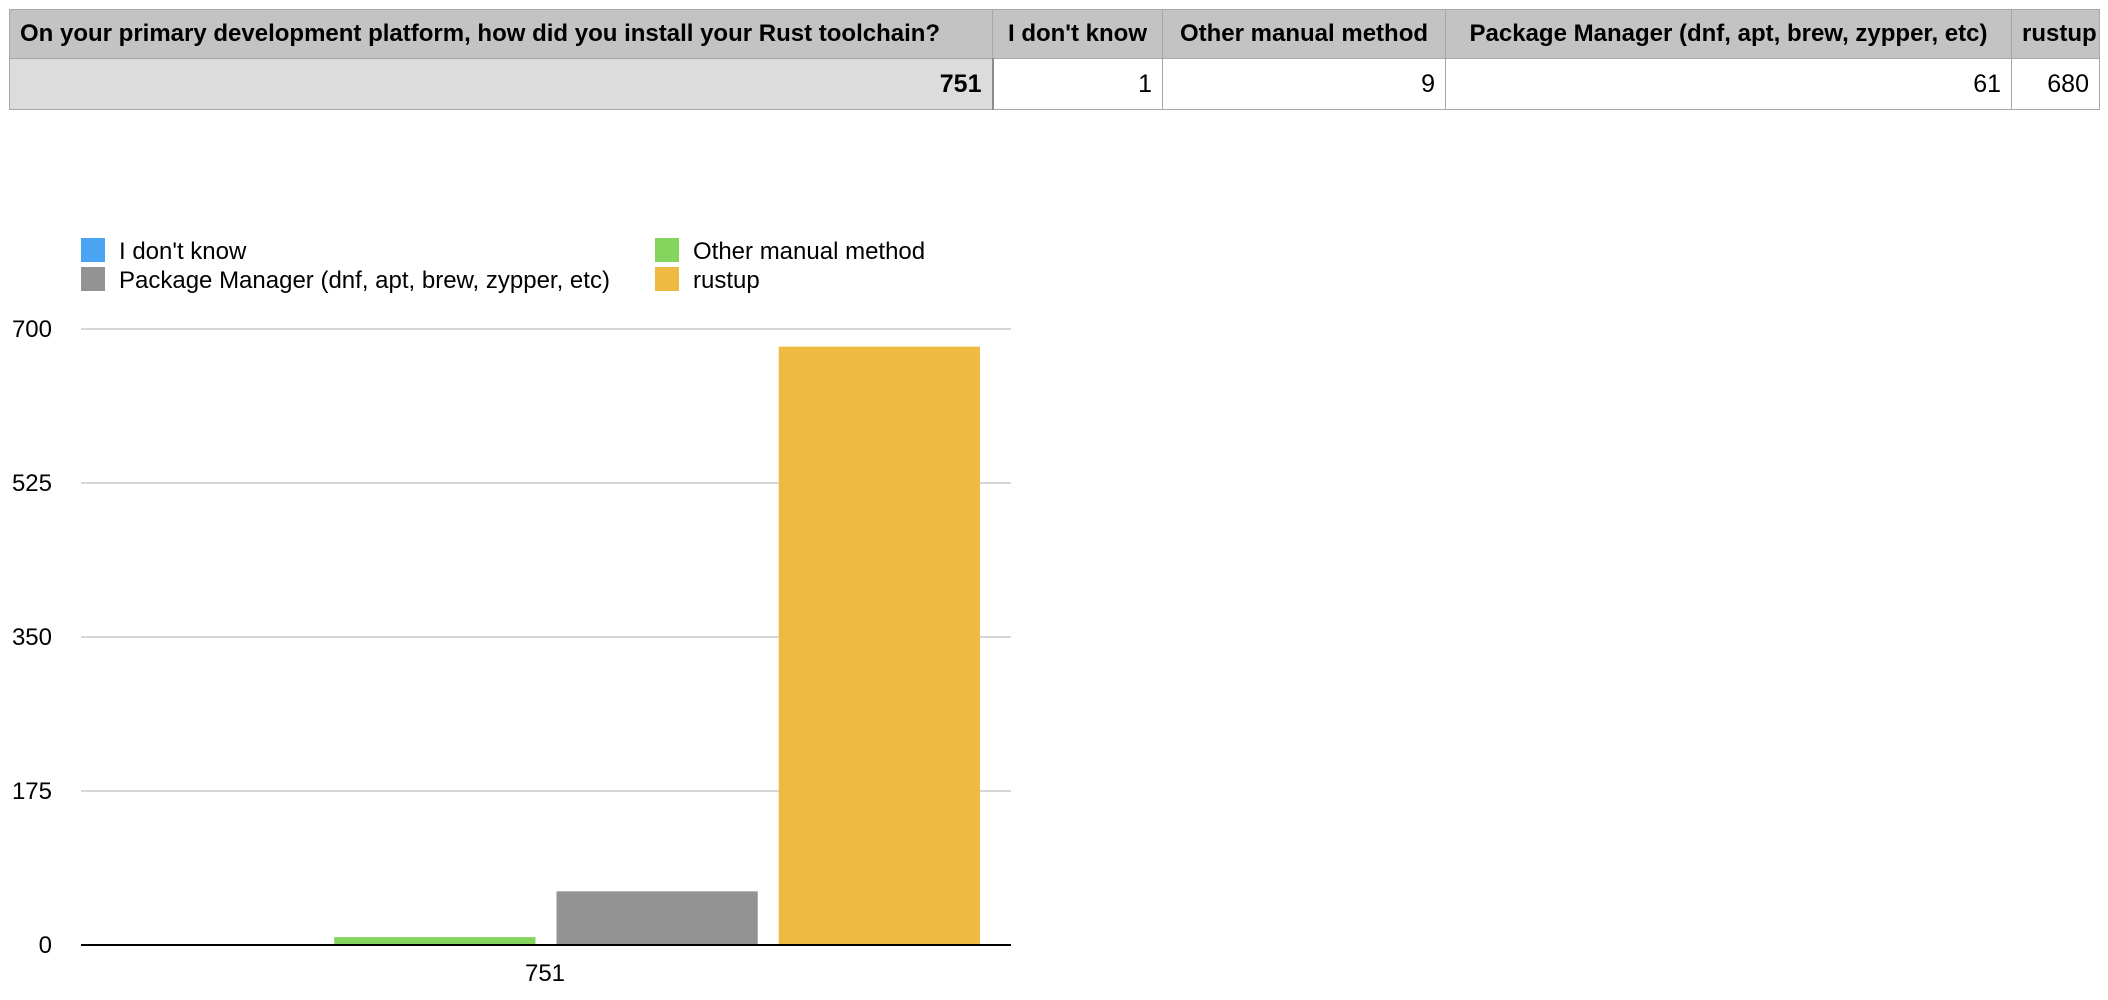  Describe the element at coordinates (1728, 84) in the screenshot. I see `cell-package-manager: 61` at that location.